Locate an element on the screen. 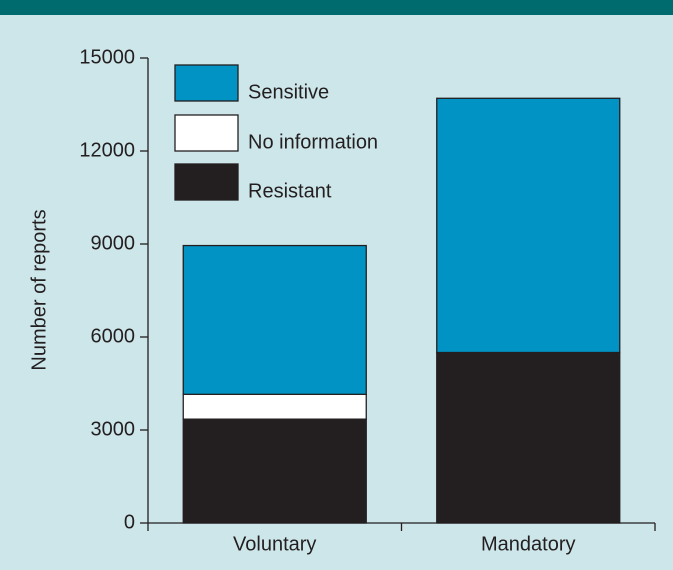 Image resolution: width=673 pixels, height=570 pixels. y-tick-label: 3000 is located at coordinates (113, 429).